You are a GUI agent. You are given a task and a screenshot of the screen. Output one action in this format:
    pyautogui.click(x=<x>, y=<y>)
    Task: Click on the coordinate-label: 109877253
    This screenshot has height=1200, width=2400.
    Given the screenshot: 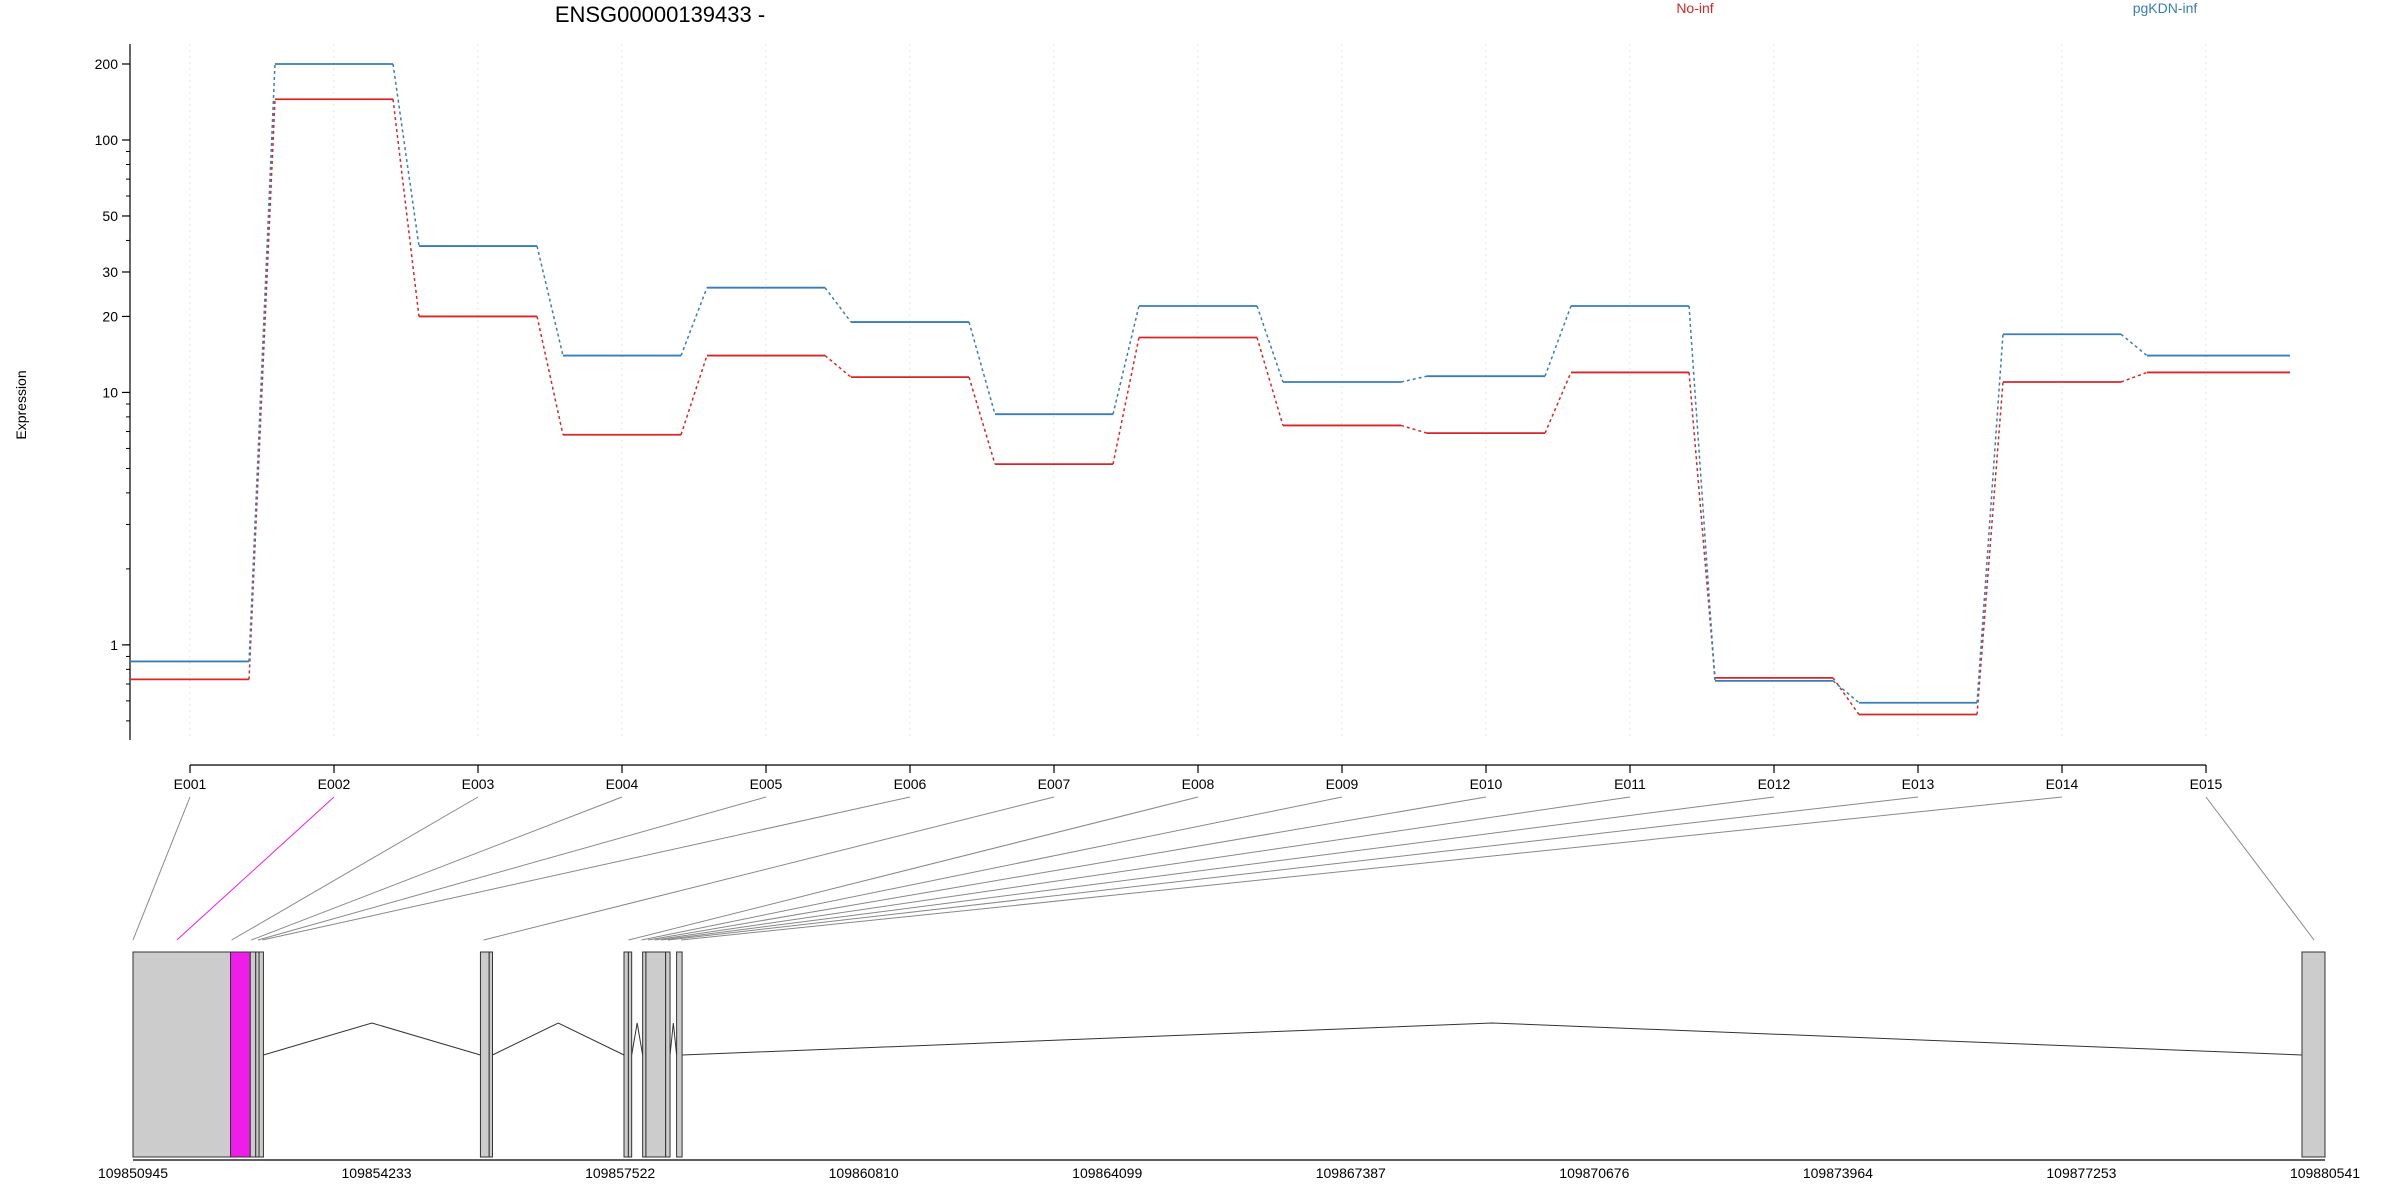 What is the action you would take?
    pyautogui.click(x=2081, y=1173)
    